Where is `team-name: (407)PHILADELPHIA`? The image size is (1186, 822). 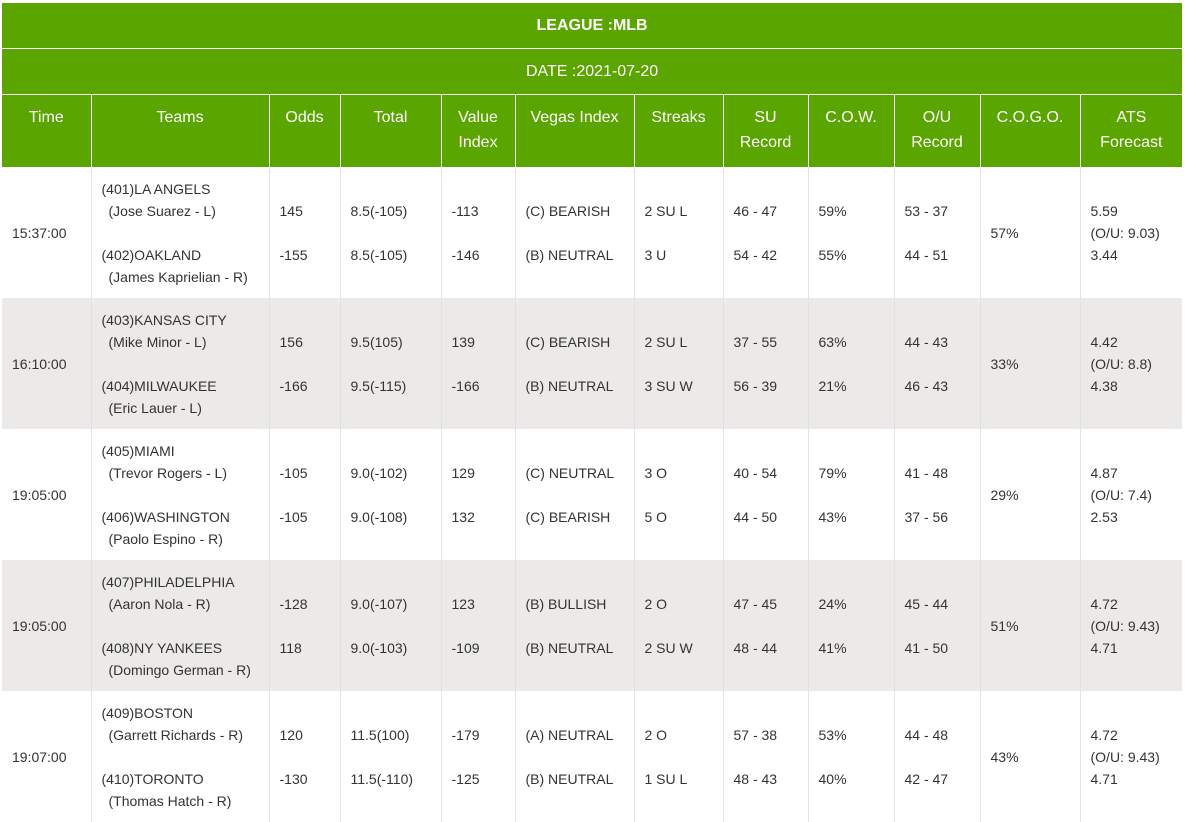
team-name: (407)PHILADELPHIA is located at coordinates (168, 581).